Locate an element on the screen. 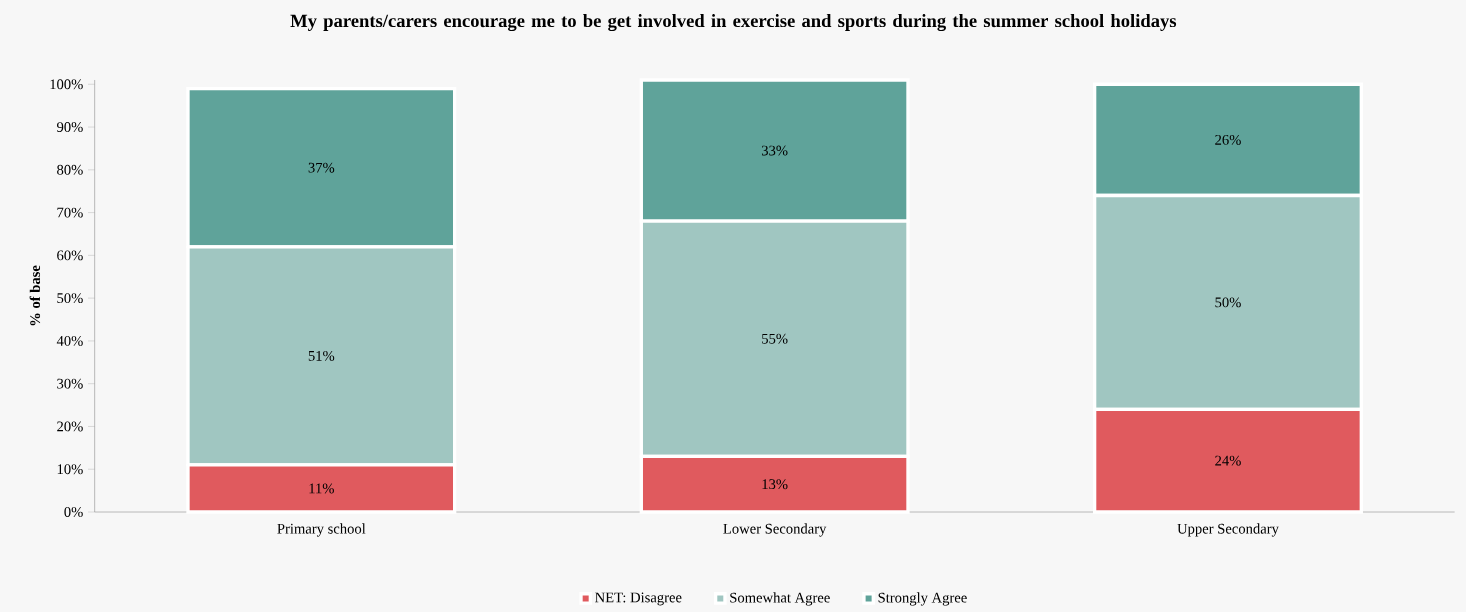 This screenshot has height=612, width=1466. y-tick-label: 90% is located at coordinates (70, 127).